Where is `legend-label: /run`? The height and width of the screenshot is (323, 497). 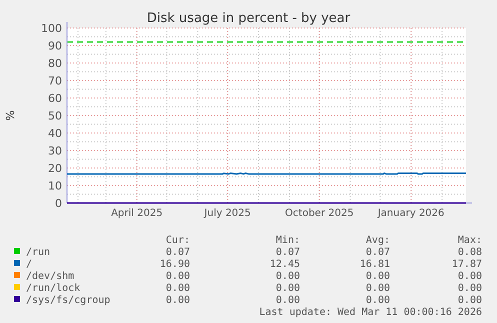 legend-label: /run is located at coordinates (38, 252).